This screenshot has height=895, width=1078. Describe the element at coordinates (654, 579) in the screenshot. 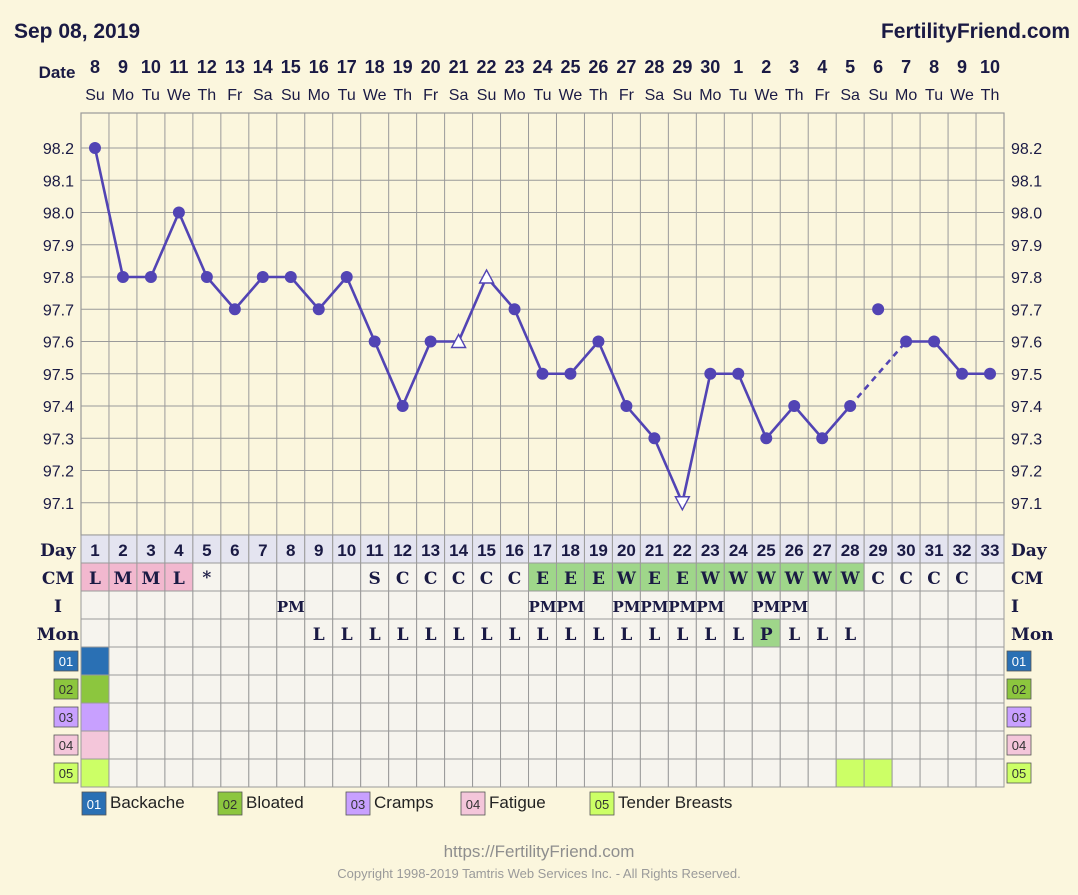

I see `cm-value: E` at that location.